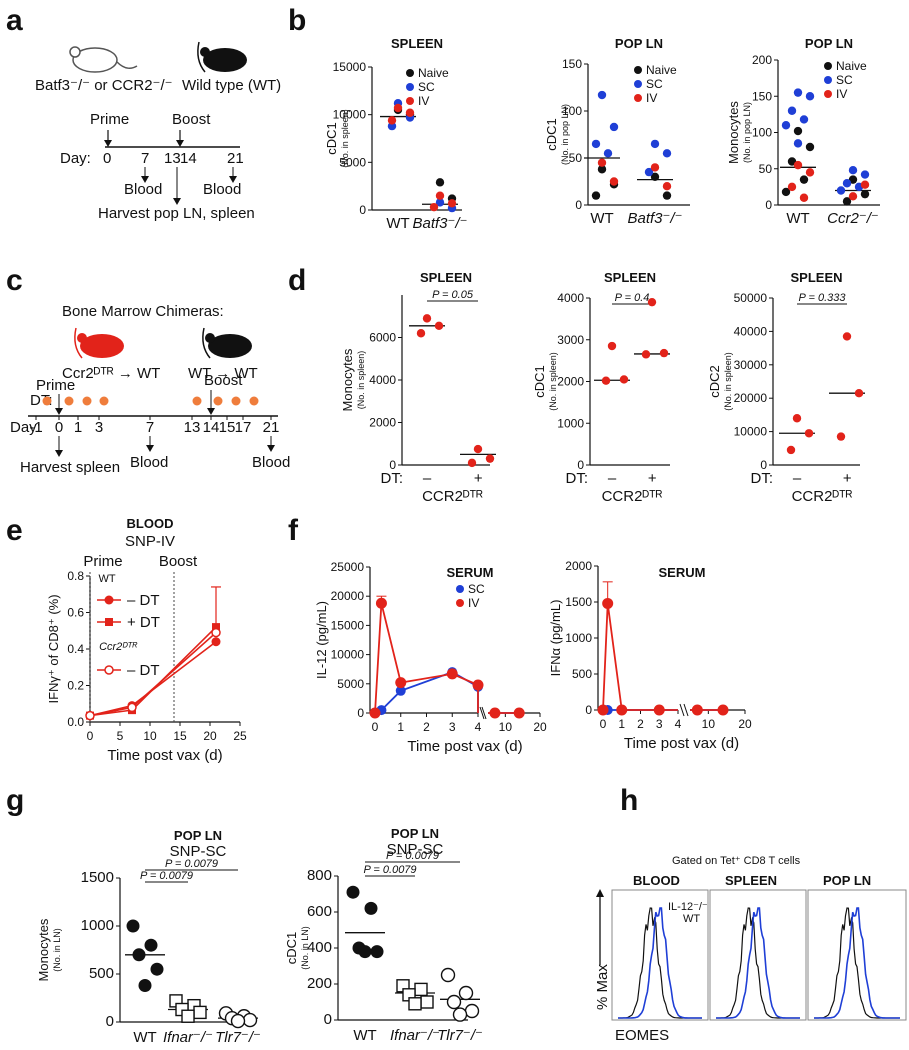  What do you see at coordinates (99, 343) in the screenshot?
I see `mouse-red-icon` at bounding box center [99, 343].